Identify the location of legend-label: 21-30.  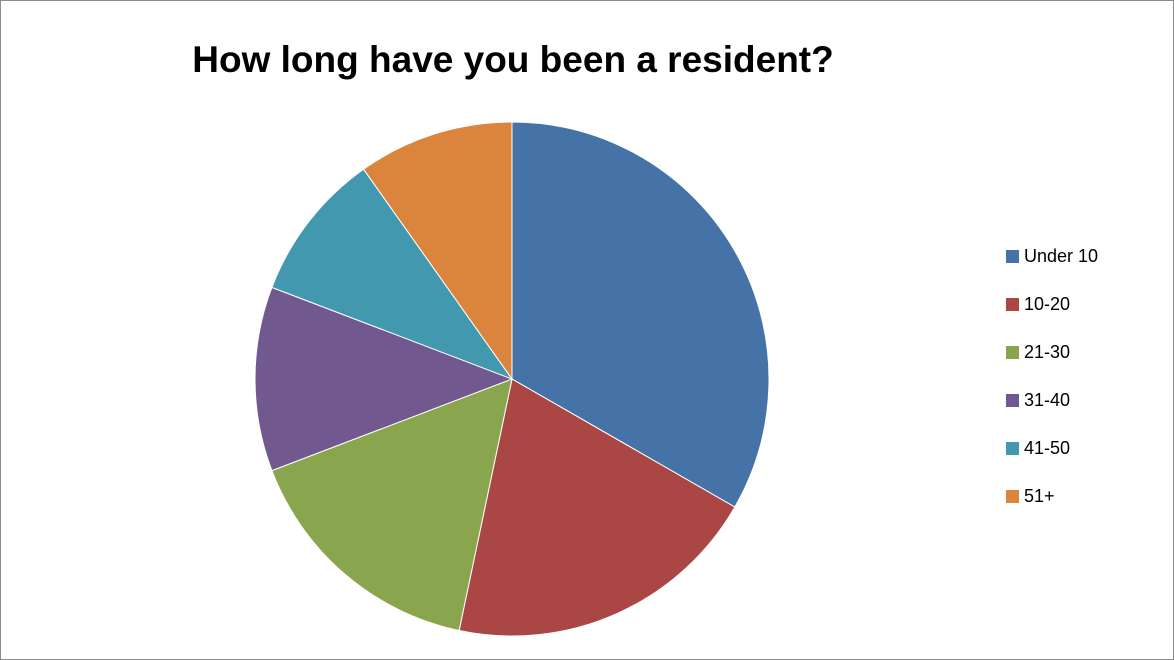
(1047, 351).